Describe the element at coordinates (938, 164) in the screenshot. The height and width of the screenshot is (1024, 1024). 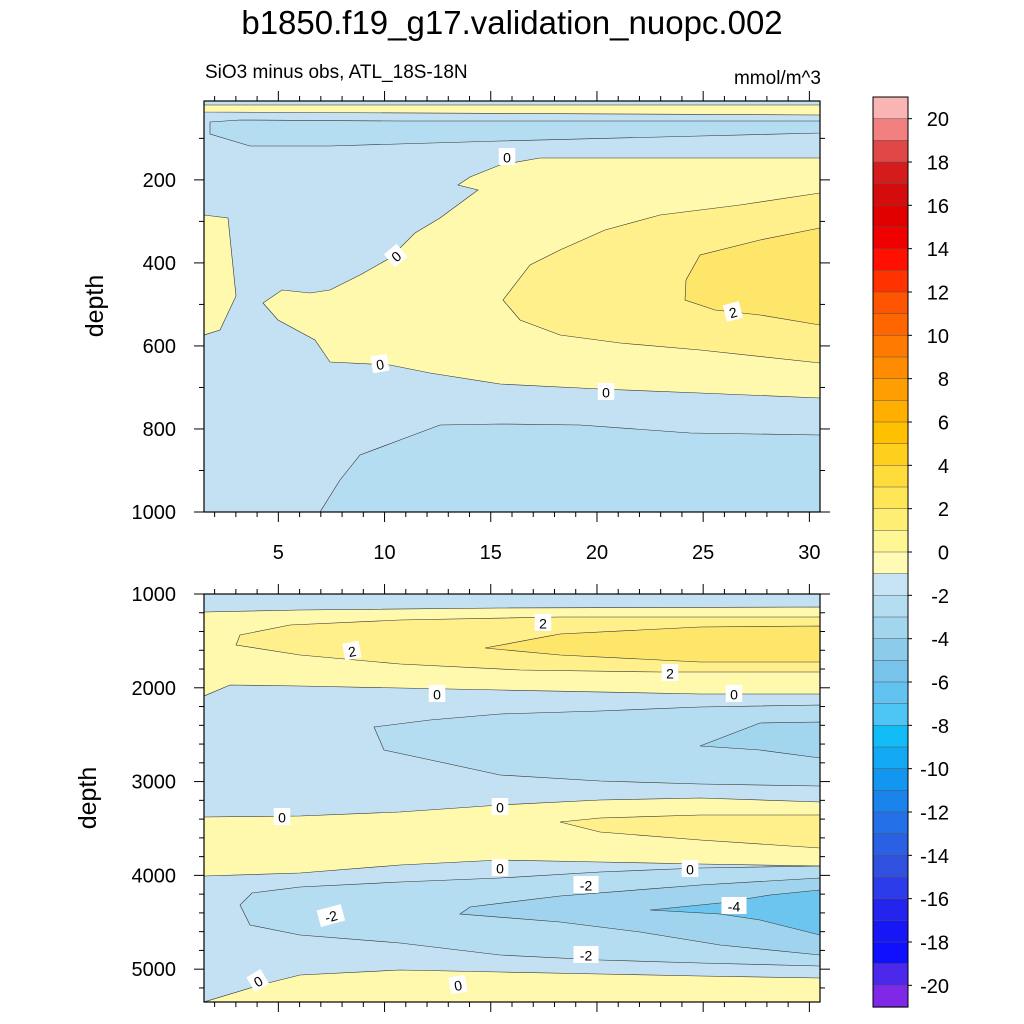
I see `colorbar-tick-label: 18` at that location.